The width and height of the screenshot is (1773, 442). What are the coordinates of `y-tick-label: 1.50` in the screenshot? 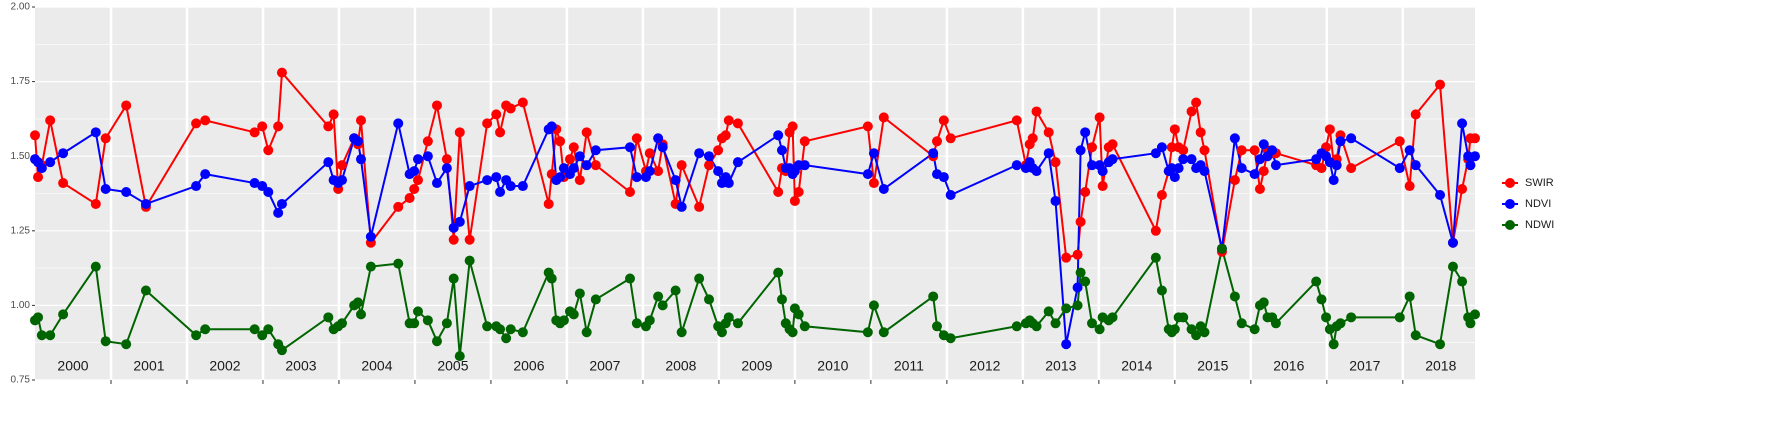 It's located at (21, 156).